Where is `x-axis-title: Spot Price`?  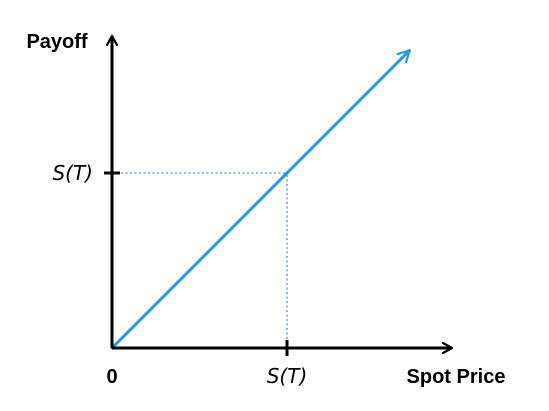 x-axis-title: Spot Price is located at coordinates (456, 377).